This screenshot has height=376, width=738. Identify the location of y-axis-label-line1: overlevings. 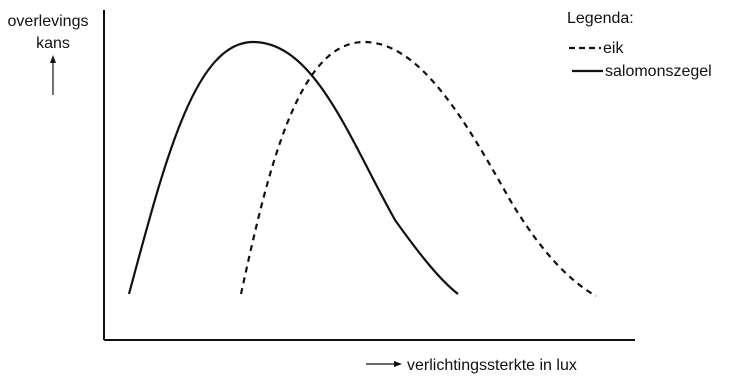
(48, 21).